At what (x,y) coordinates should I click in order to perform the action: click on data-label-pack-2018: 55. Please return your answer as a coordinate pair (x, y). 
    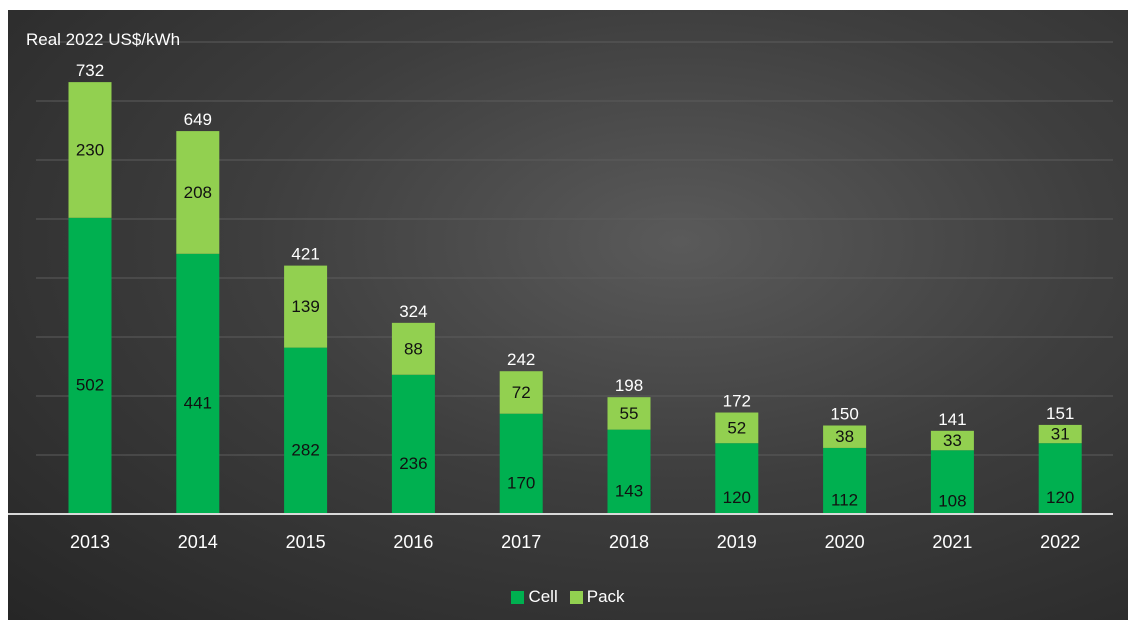
    Looking at the image, I should click on (629, 413).